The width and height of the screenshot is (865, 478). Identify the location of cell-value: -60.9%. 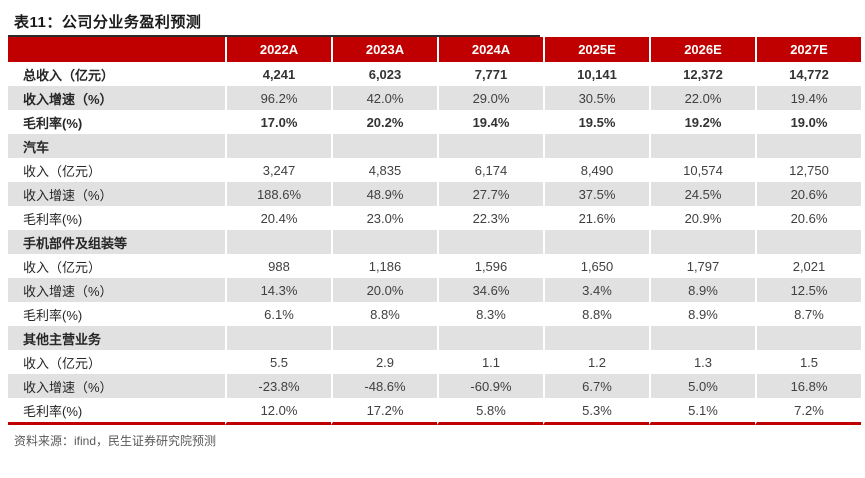
(490, 386).